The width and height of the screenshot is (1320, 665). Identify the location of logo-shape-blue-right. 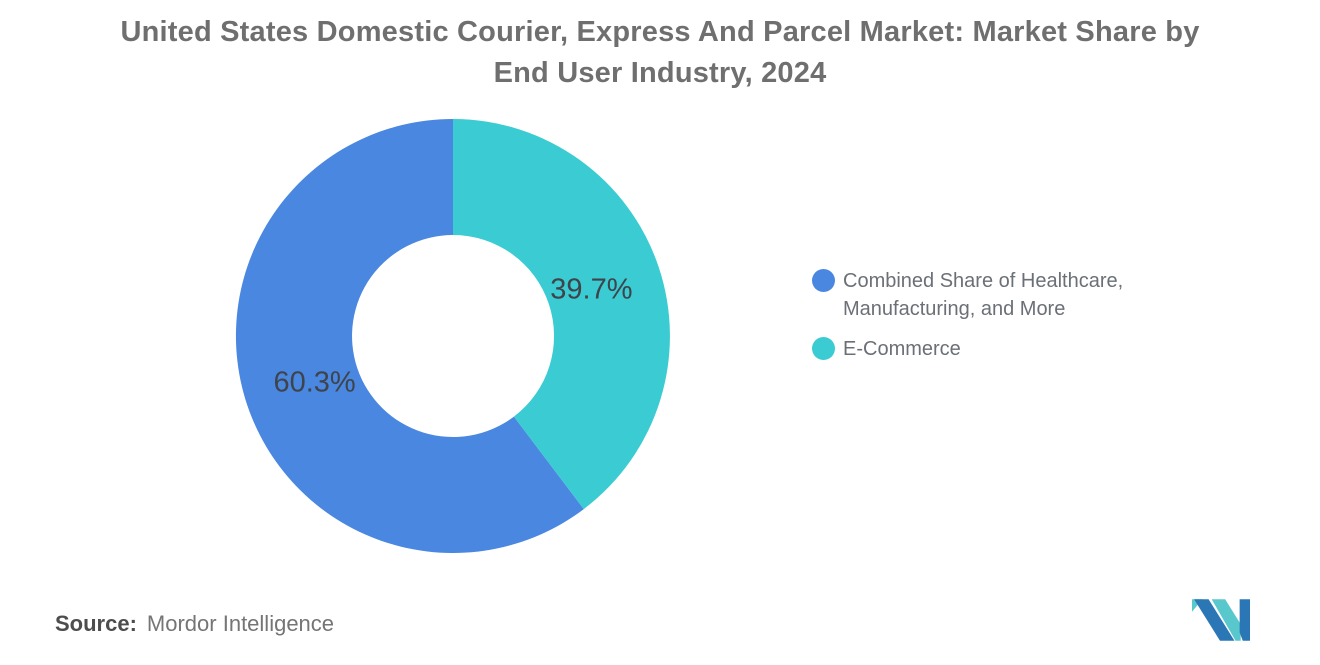
(1244, 620).